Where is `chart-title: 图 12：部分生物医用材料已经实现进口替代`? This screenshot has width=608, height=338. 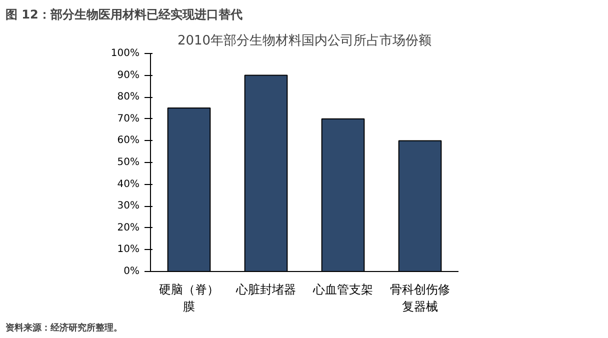 chart-title: 图 12：部分生物医用材料已经实现进口替代 is located at coordinates (124, 15).